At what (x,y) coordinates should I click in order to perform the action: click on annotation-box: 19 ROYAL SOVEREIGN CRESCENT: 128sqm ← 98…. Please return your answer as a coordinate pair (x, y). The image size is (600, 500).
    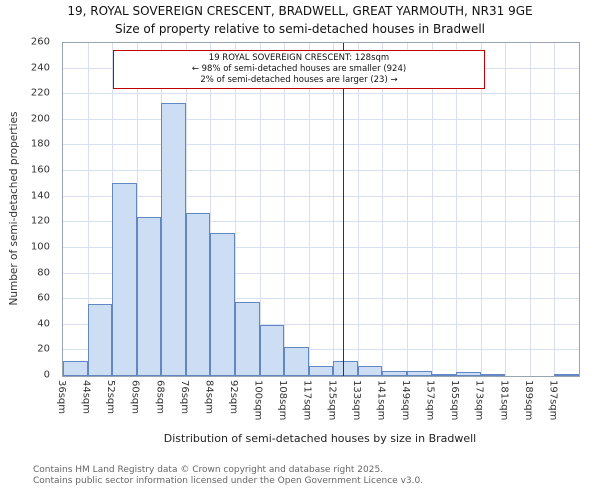
    Looking at the image, I should click on (299, 69).